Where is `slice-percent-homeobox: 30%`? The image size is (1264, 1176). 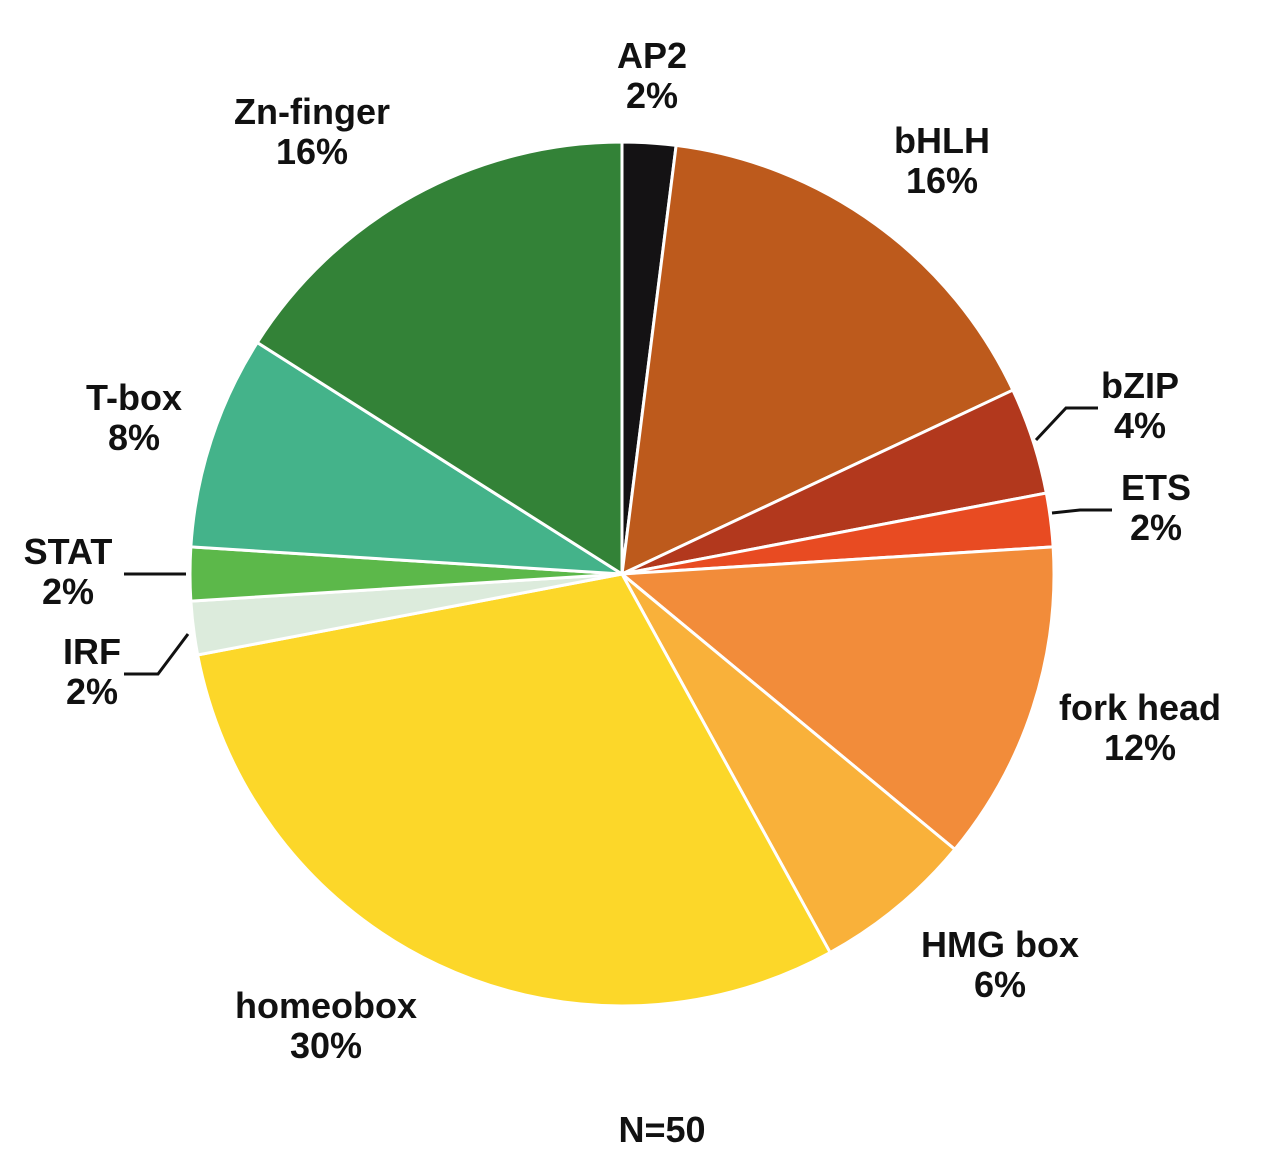 slice-percent-homeobox: 30% is located at coordinates (326, 1045).